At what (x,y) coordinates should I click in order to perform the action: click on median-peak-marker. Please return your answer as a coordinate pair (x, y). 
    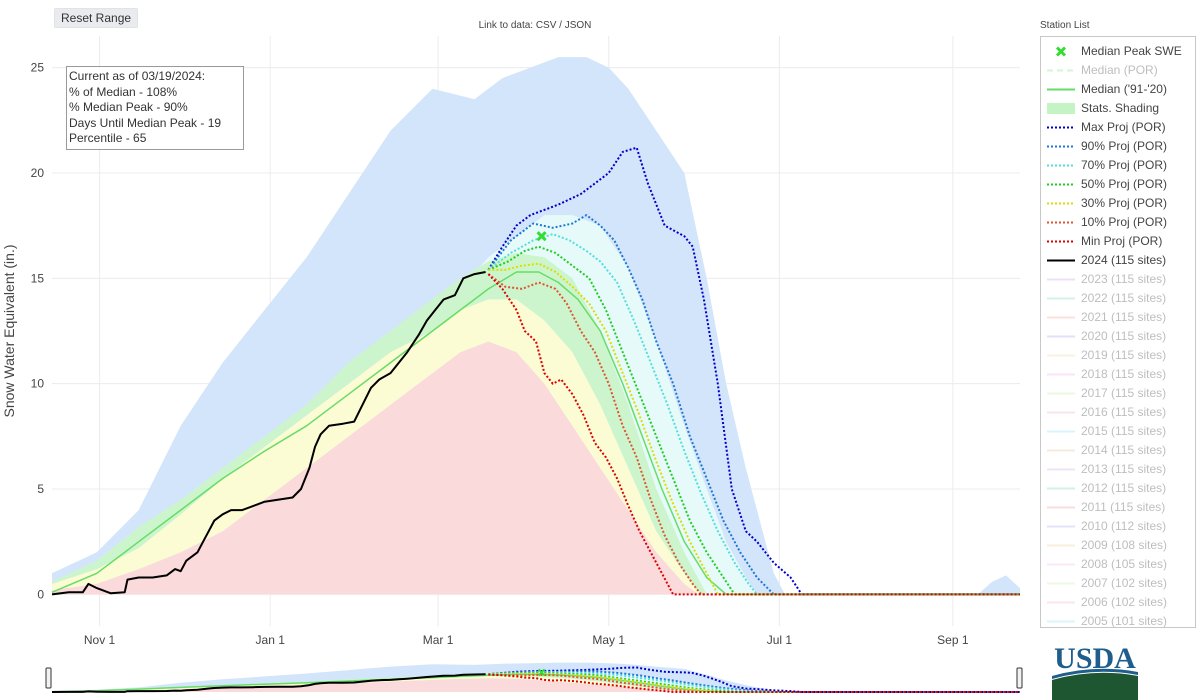
    Looking at the image, I should click on (541, 236).